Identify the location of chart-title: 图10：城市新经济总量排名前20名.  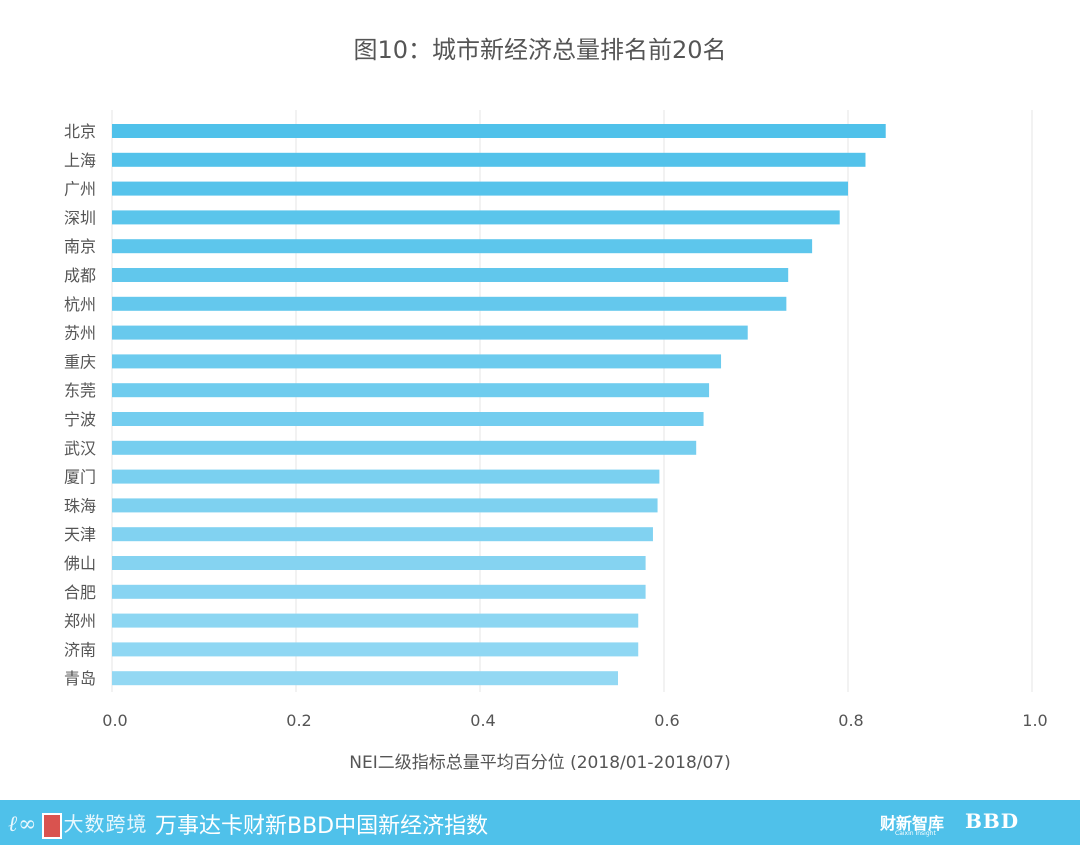
(540, 50).